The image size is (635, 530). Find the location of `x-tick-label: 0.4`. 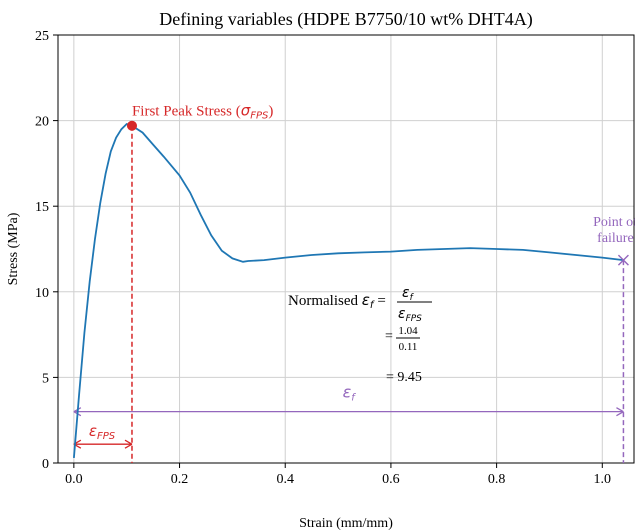

x-tick-label: 0.4 is located at coordinates (285, 479).